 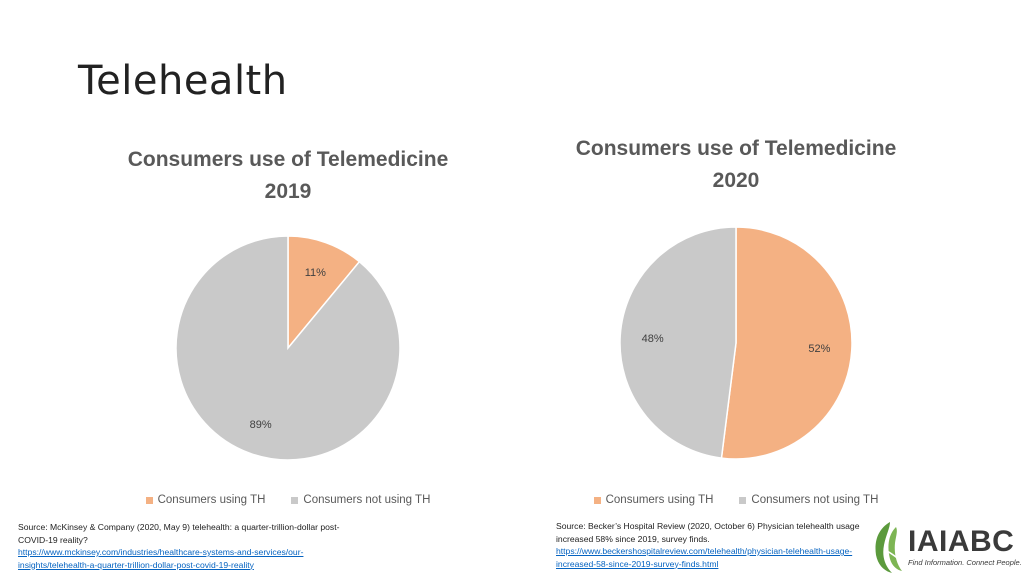 What do you see at coordinates (315, 273) in the screenshot?
I see `data-label-using: 11%` at bounding box center [315, 273].